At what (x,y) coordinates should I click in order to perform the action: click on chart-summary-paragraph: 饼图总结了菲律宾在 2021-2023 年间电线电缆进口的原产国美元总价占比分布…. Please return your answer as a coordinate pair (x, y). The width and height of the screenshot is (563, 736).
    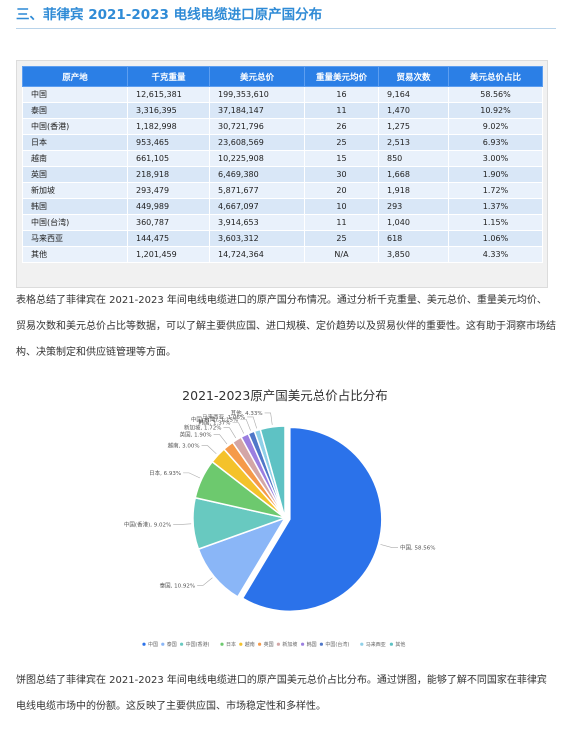
    Looking at the image, I should click on (281, 693).